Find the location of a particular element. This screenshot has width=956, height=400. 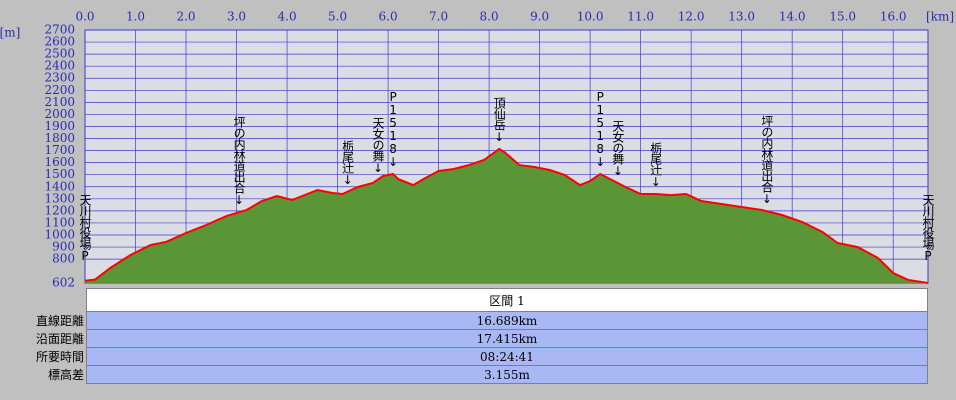

x-tick-label: 0.0 is located at coordinates (84, 17).